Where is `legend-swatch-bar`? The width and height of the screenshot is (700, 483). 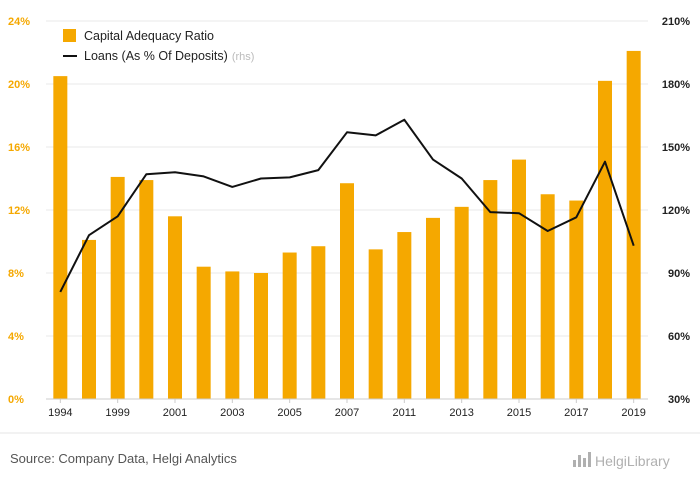 legend-swatch-bar is located at coordinates (69, 35).